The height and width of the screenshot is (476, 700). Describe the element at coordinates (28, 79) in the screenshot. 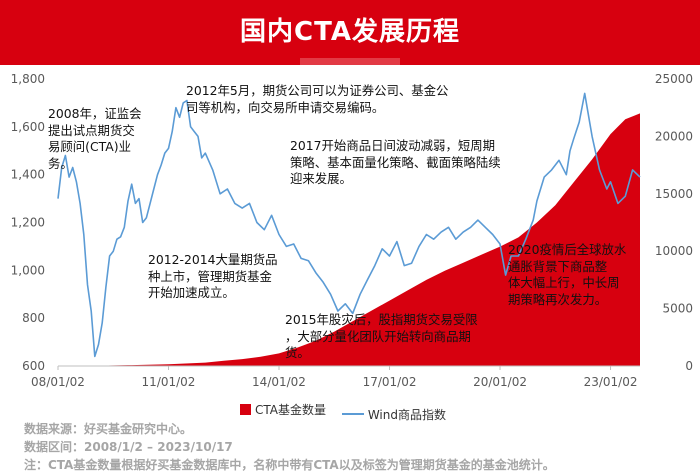

I see `y-left-tick-label: 1,800` at that location.